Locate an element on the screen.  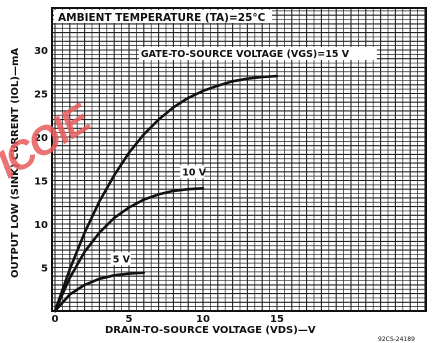
x-tick-labels: 0 5 10 15 is located at coordinates (168, 319).